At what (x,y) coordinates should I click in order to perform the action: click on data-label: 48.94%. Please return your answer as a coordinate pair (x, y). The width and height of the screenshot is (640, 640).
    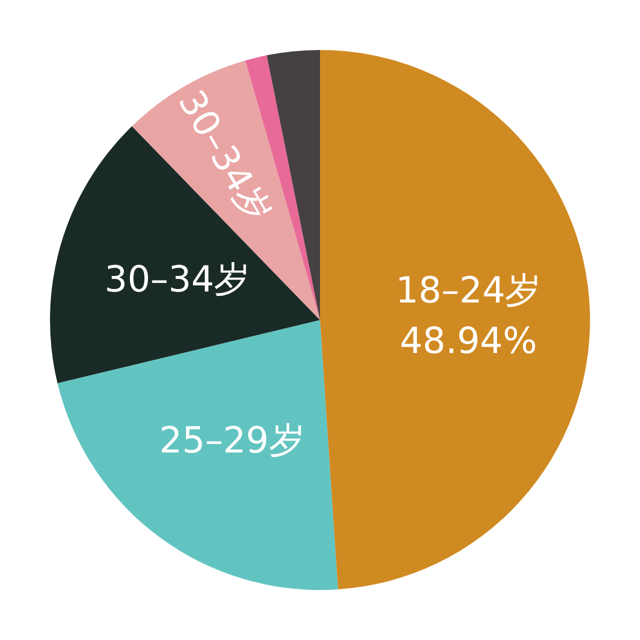
    Looking at the image, I should click on (469, 341).